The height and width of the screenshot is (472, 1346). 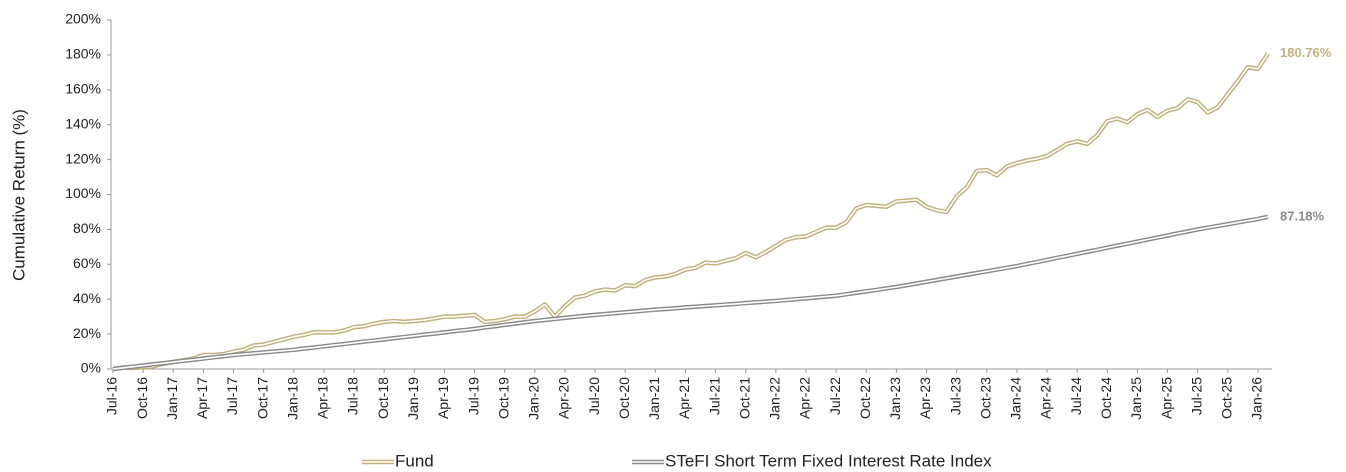 I want to click on x-tick-label: Oct-25, so click(x=1227, y=398).